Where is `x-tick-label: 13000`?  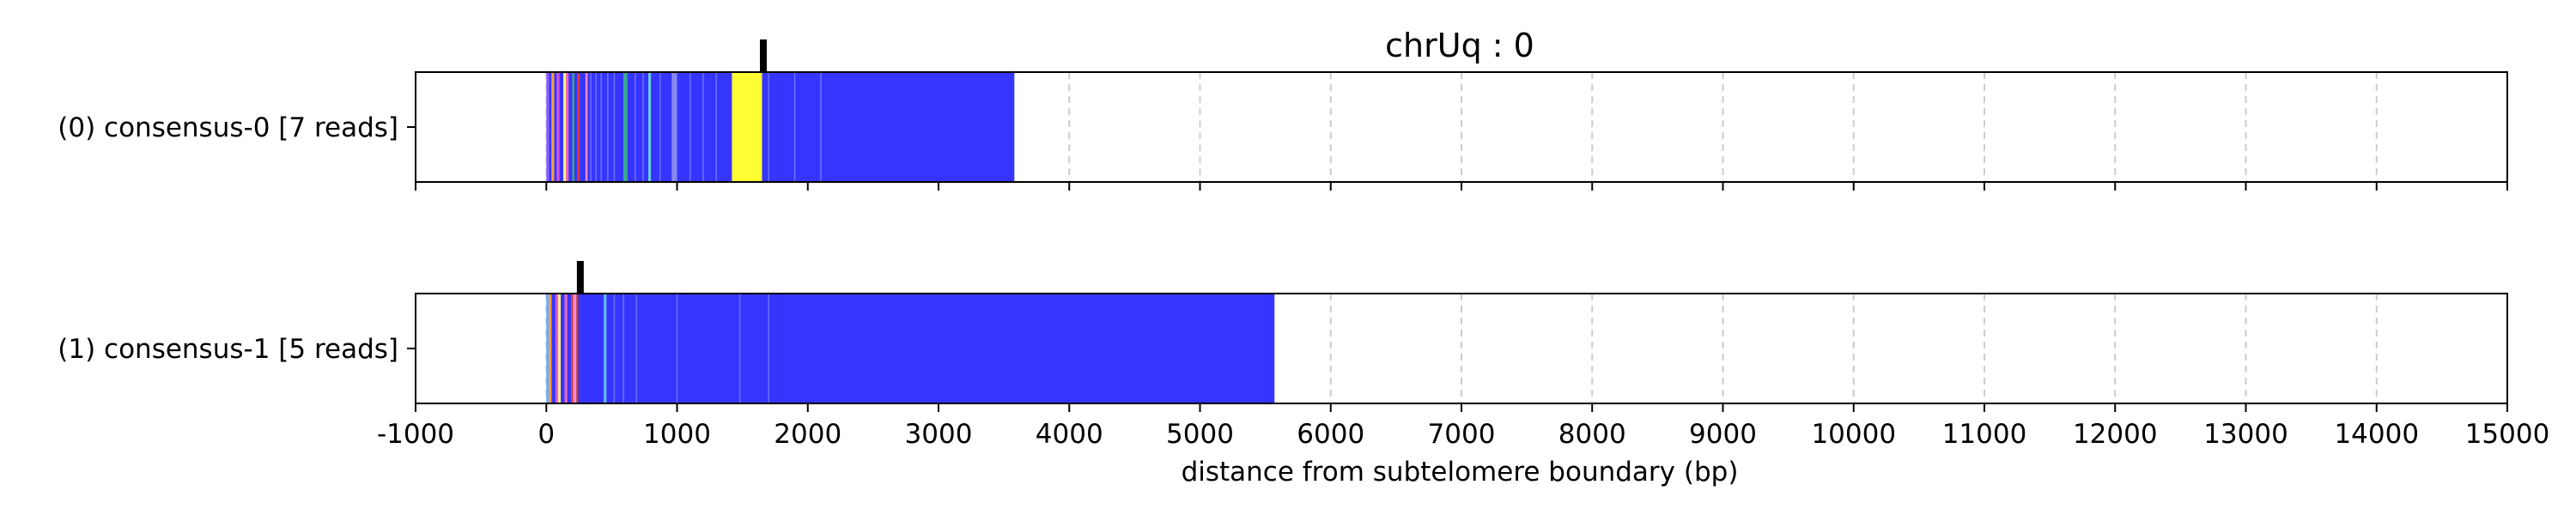 x-tick-label: 13000 is located at coordinates (2245, 434).